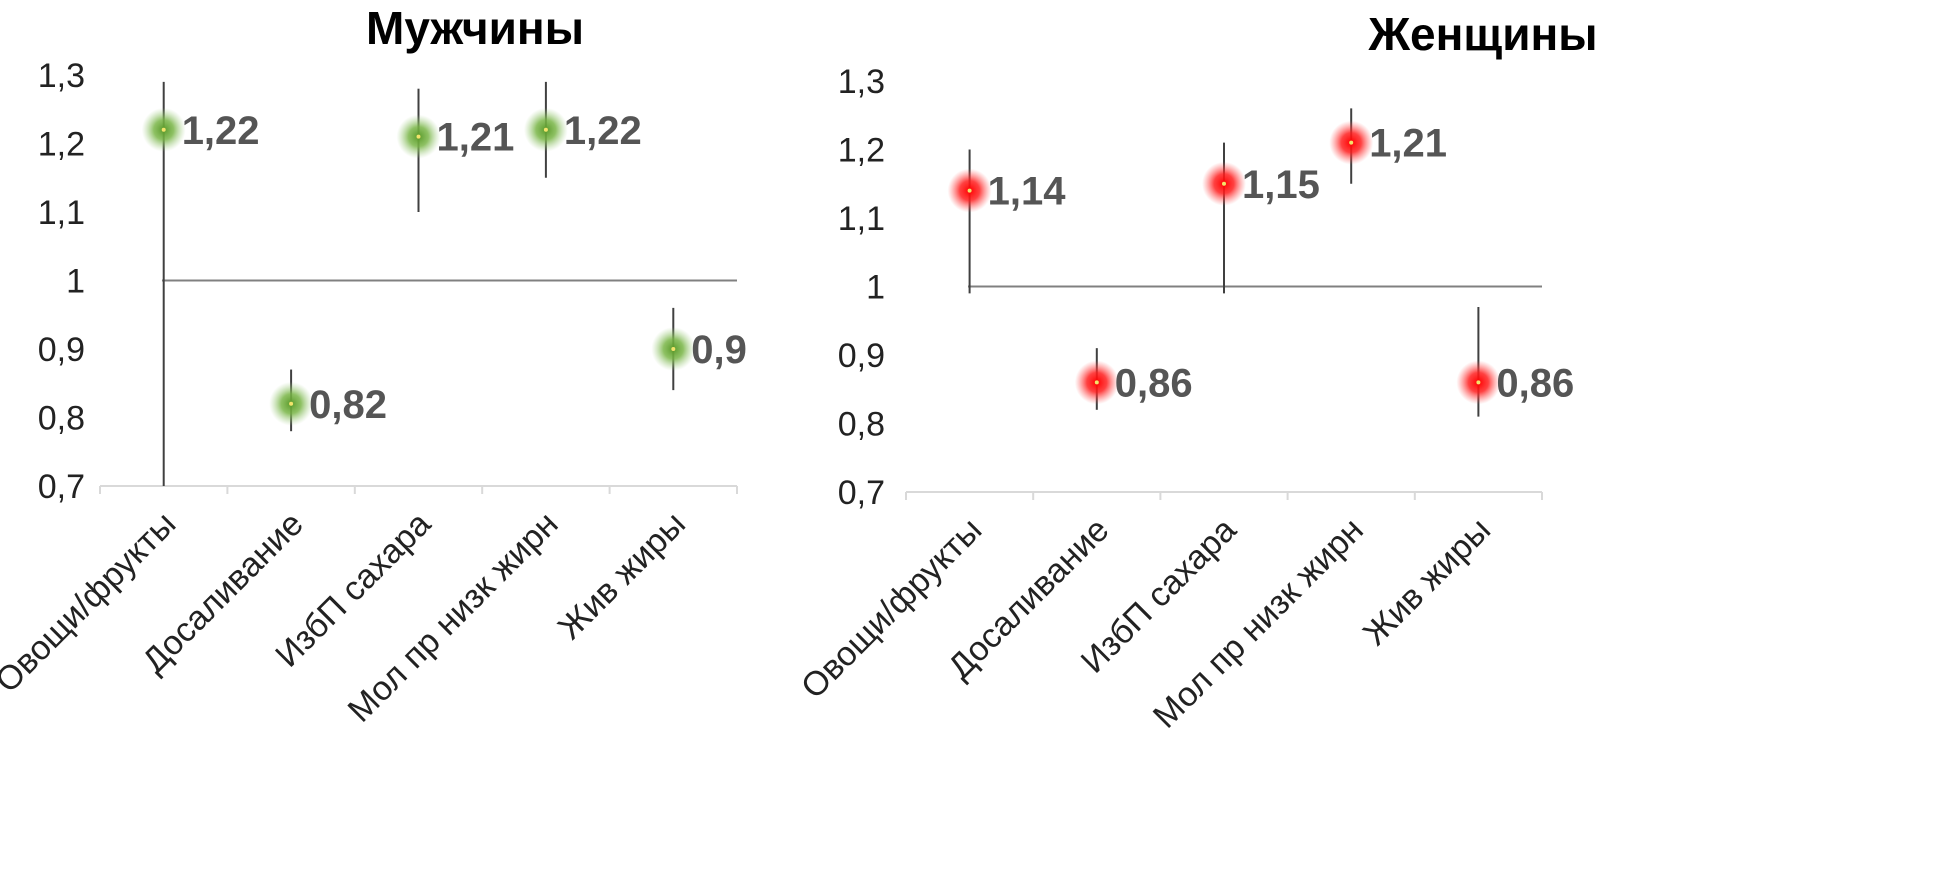  What do you see at coordinates (348, 405) in the screenshot?
I see `data-label: 0,82` at bounding box center [348, 405].